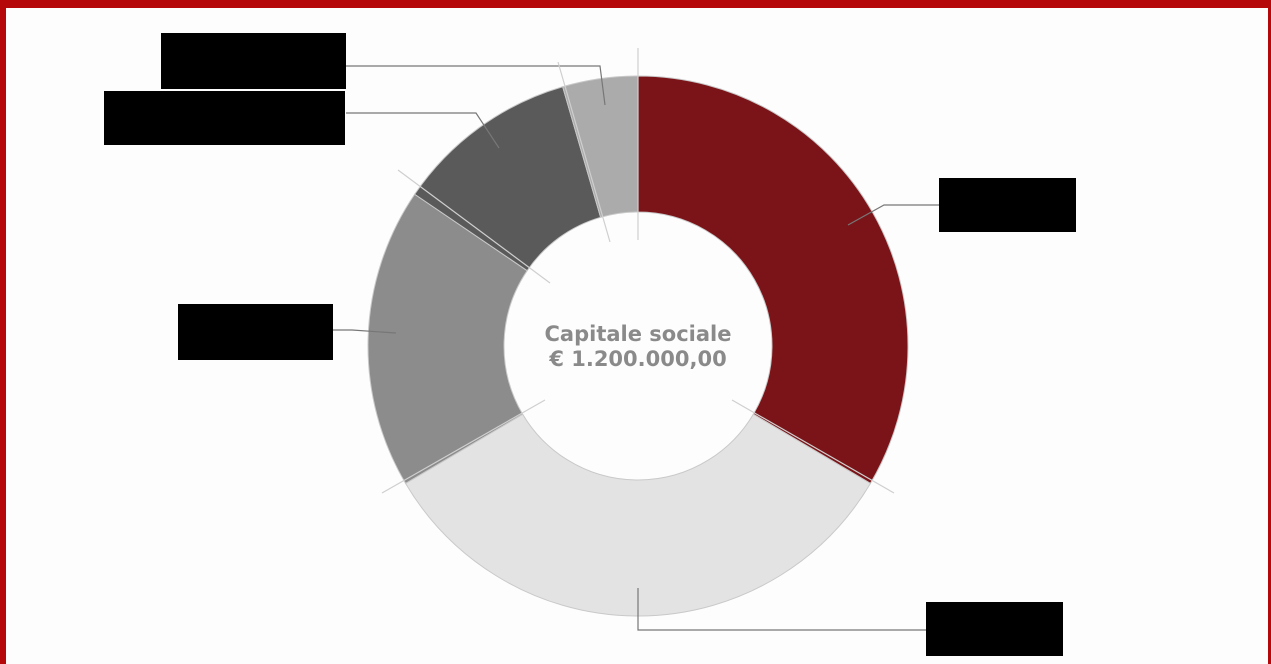 This screenshot has height=664, width=1271. I want to click on center-label-value: € 1.200.000,00, so click(637, 359).